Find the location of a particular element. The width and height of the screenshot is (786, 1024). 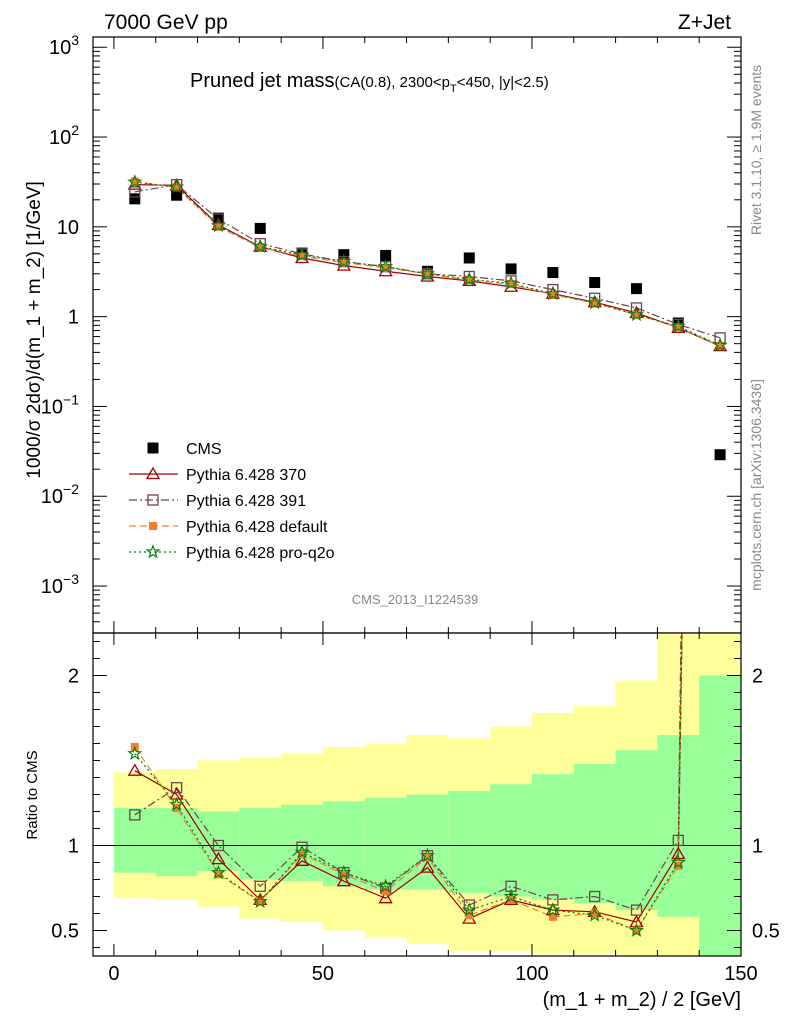

ratio-y-tick-label-right: 1 is located at coordinates (757, 847).